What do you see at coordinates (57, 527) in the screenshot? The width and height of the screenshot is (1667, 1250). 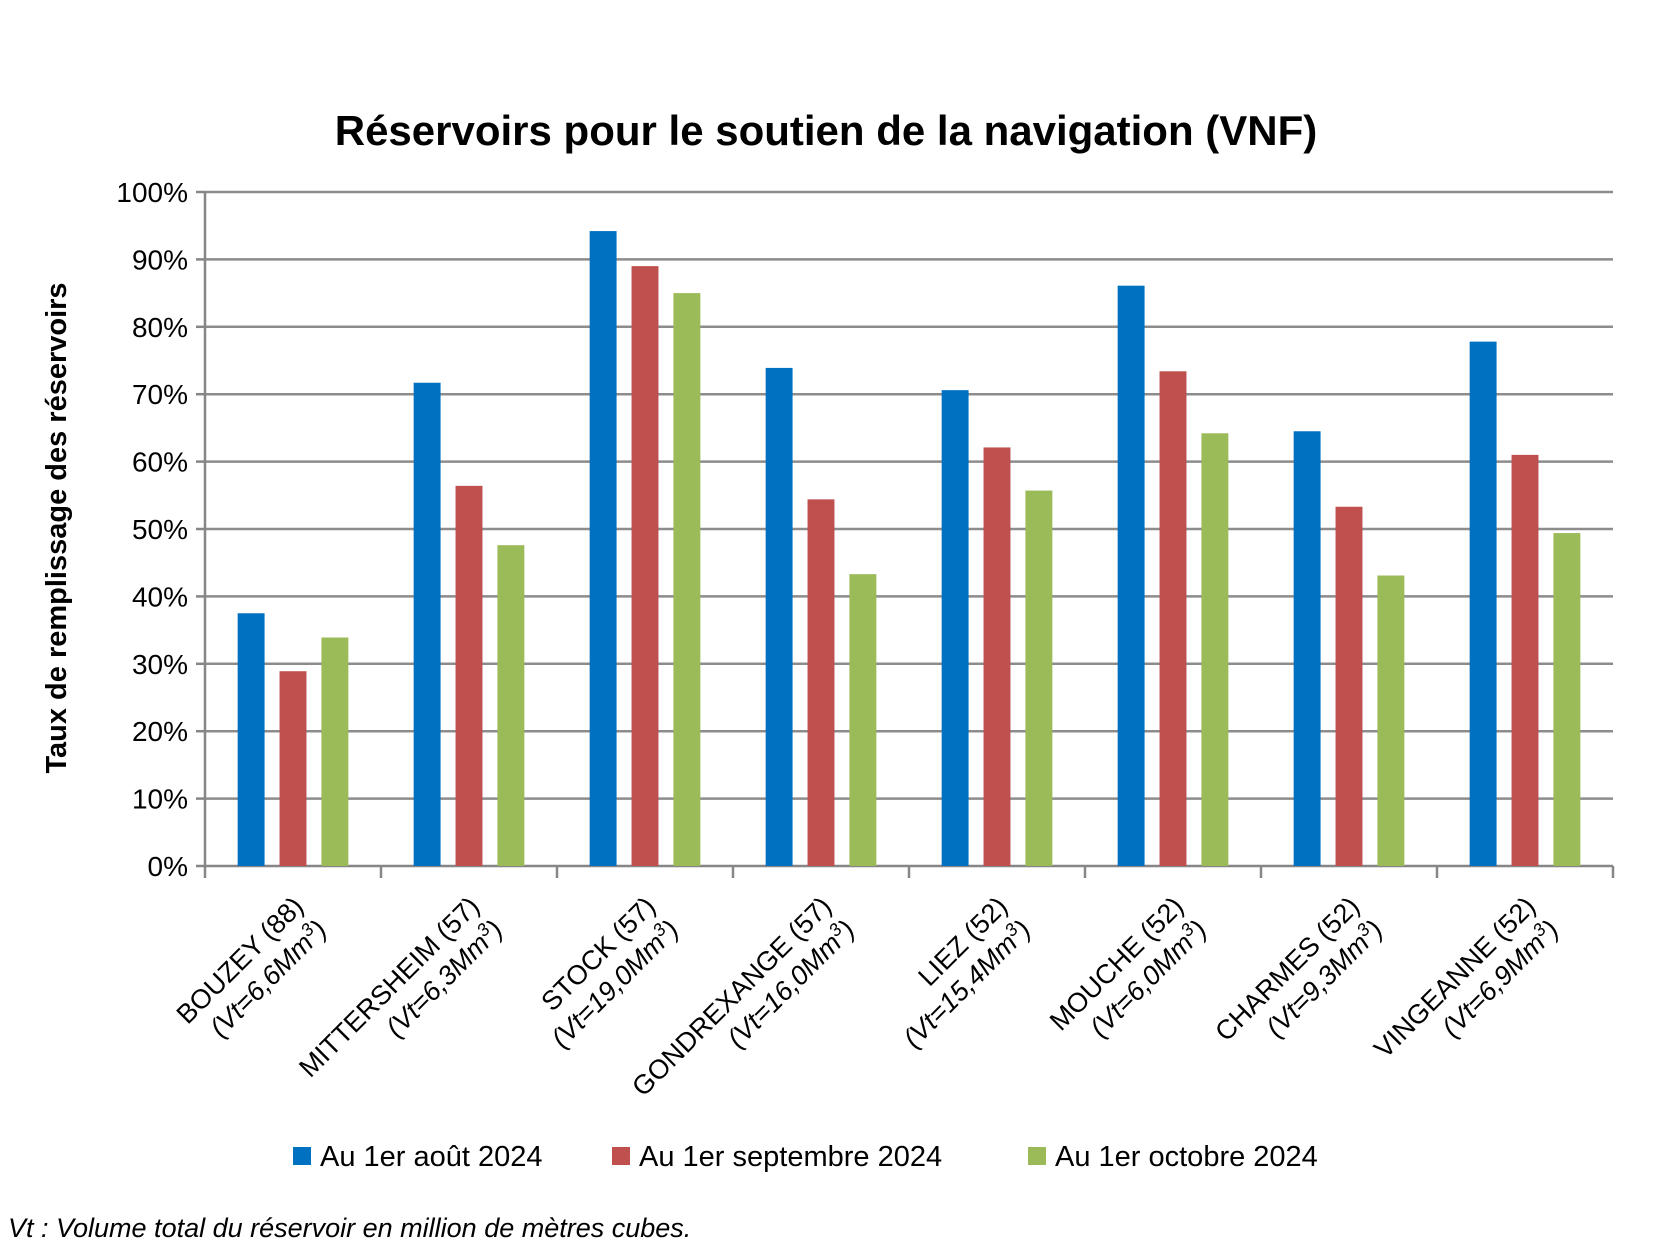 I see `y-axis-label: Taux de remplissage des réservoirs` at bounding box center [57, 527].